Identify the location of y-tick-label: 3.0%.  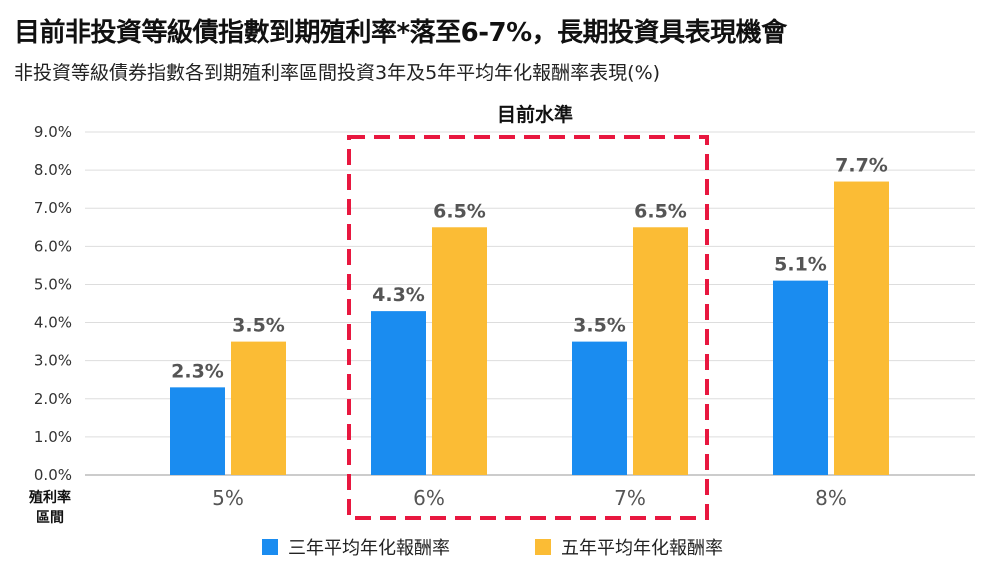
(53, 361).